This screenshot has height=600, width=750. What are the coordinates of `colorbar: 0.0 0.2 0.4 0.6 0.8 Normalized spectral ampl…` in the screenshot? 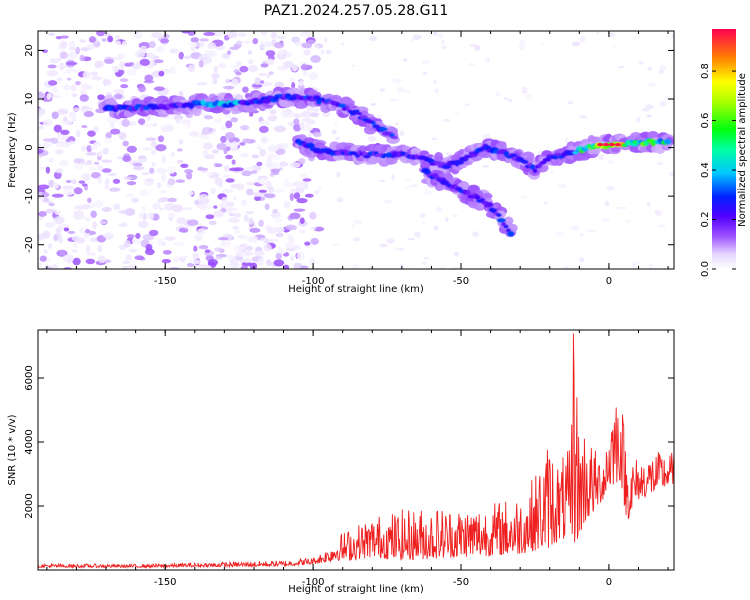 It's located at (724, 153).